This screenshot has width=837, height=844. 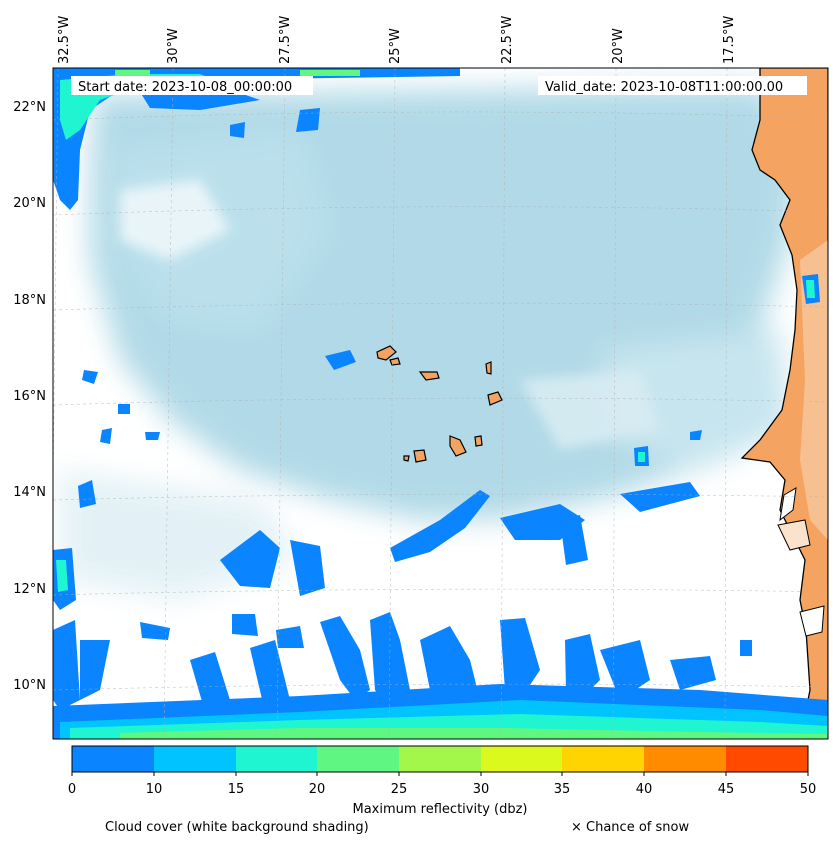 I want to click on start-date-box, so click(x=192, y=85).